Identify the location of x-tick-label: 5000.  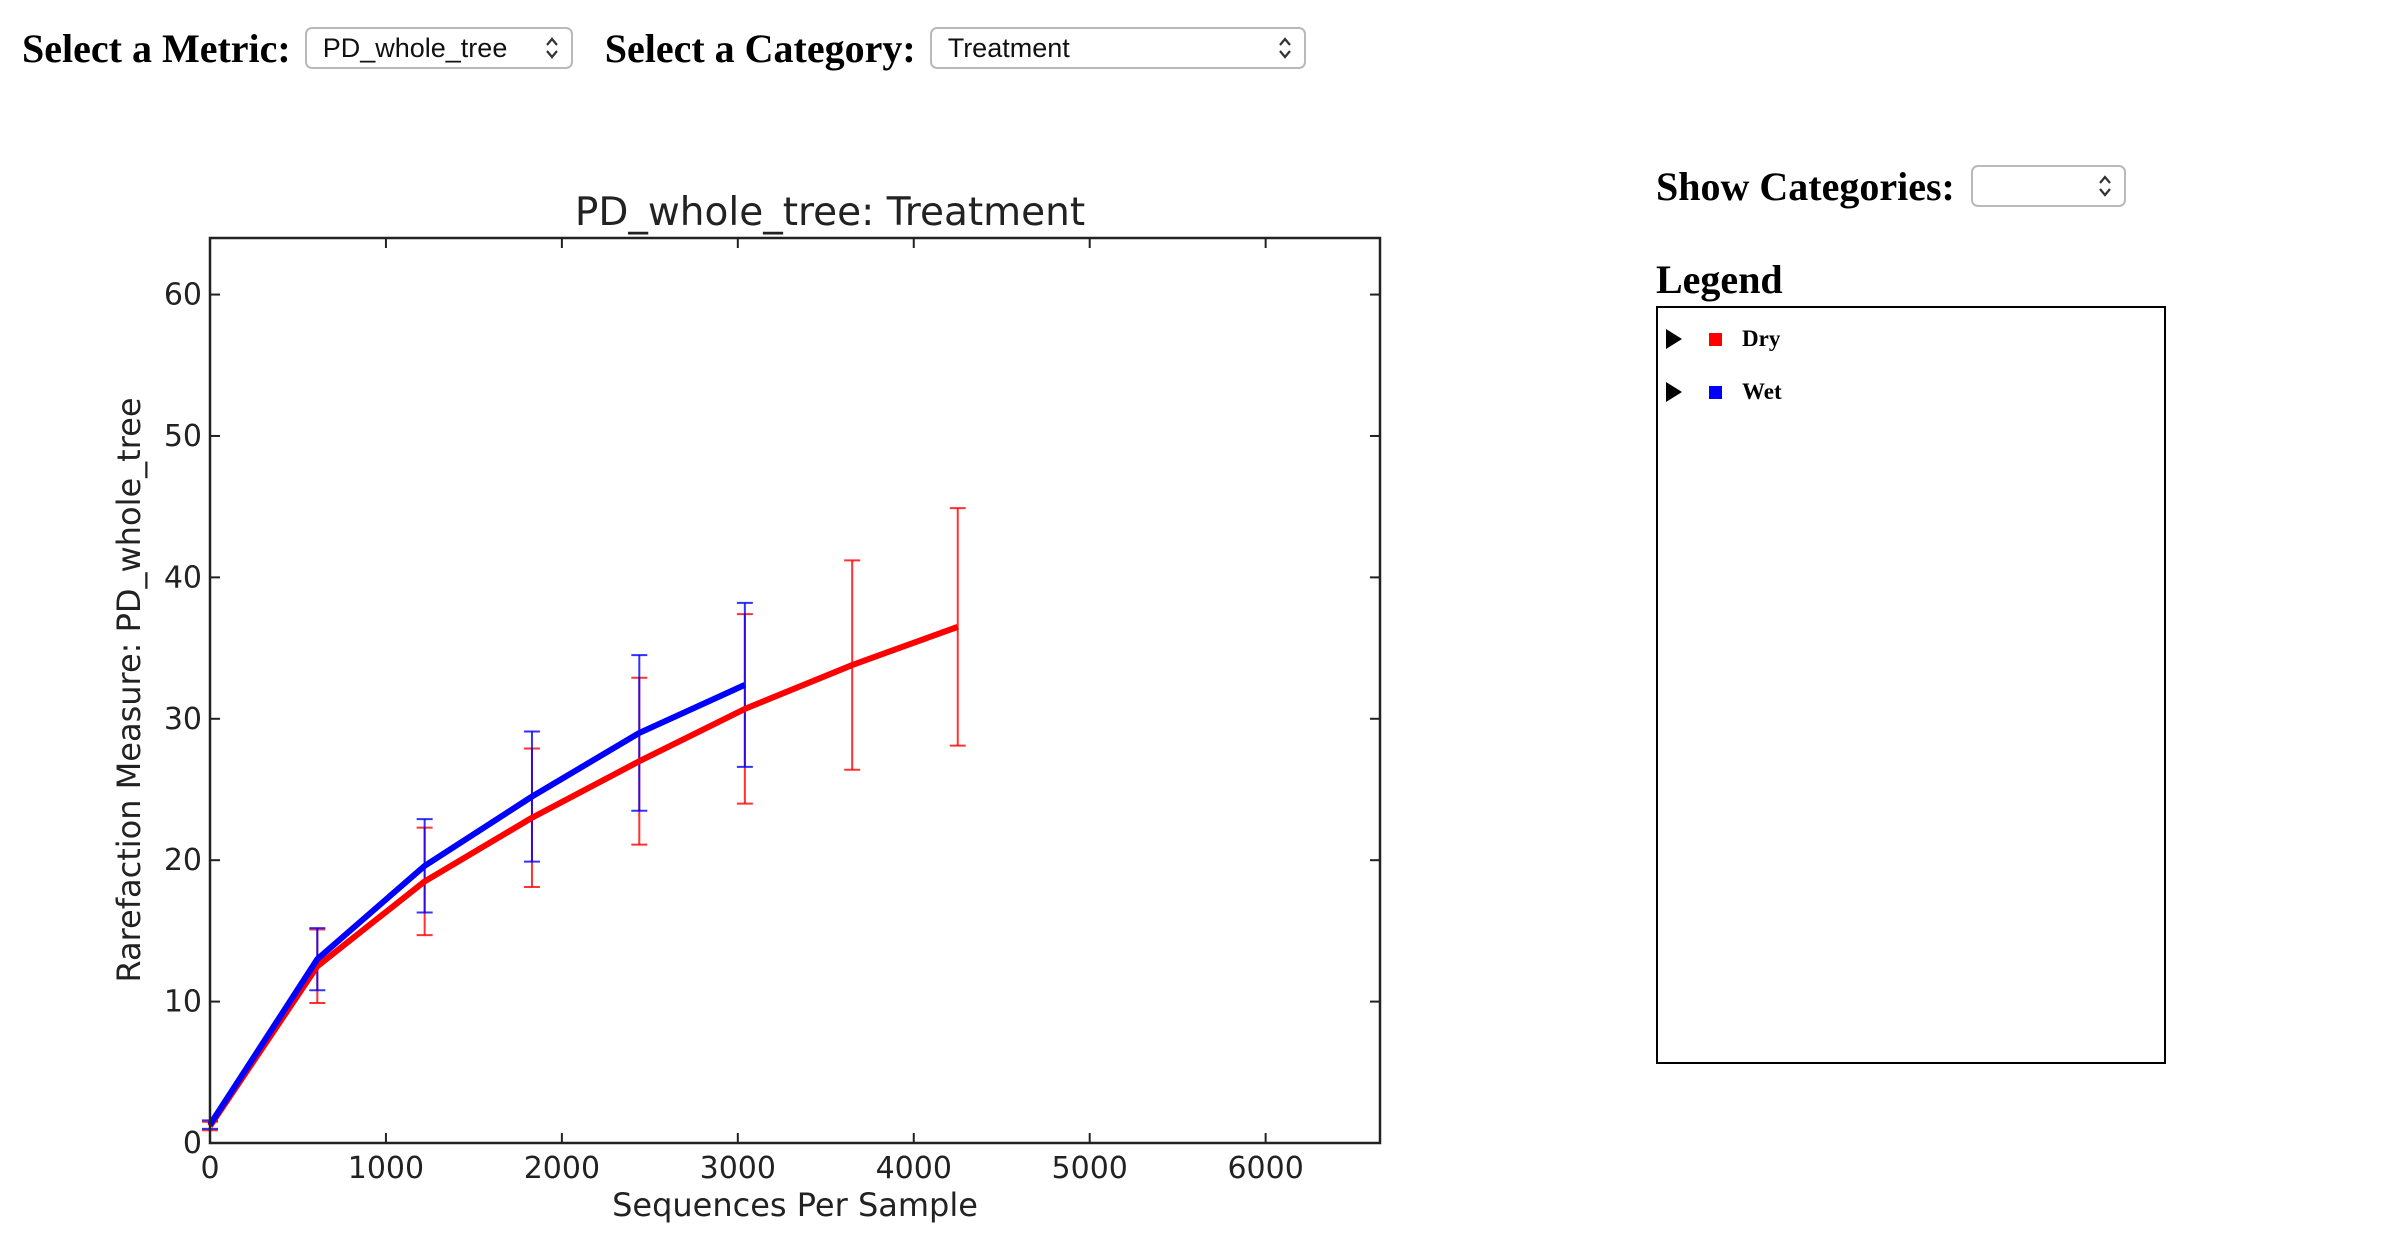
(1090, 1168).